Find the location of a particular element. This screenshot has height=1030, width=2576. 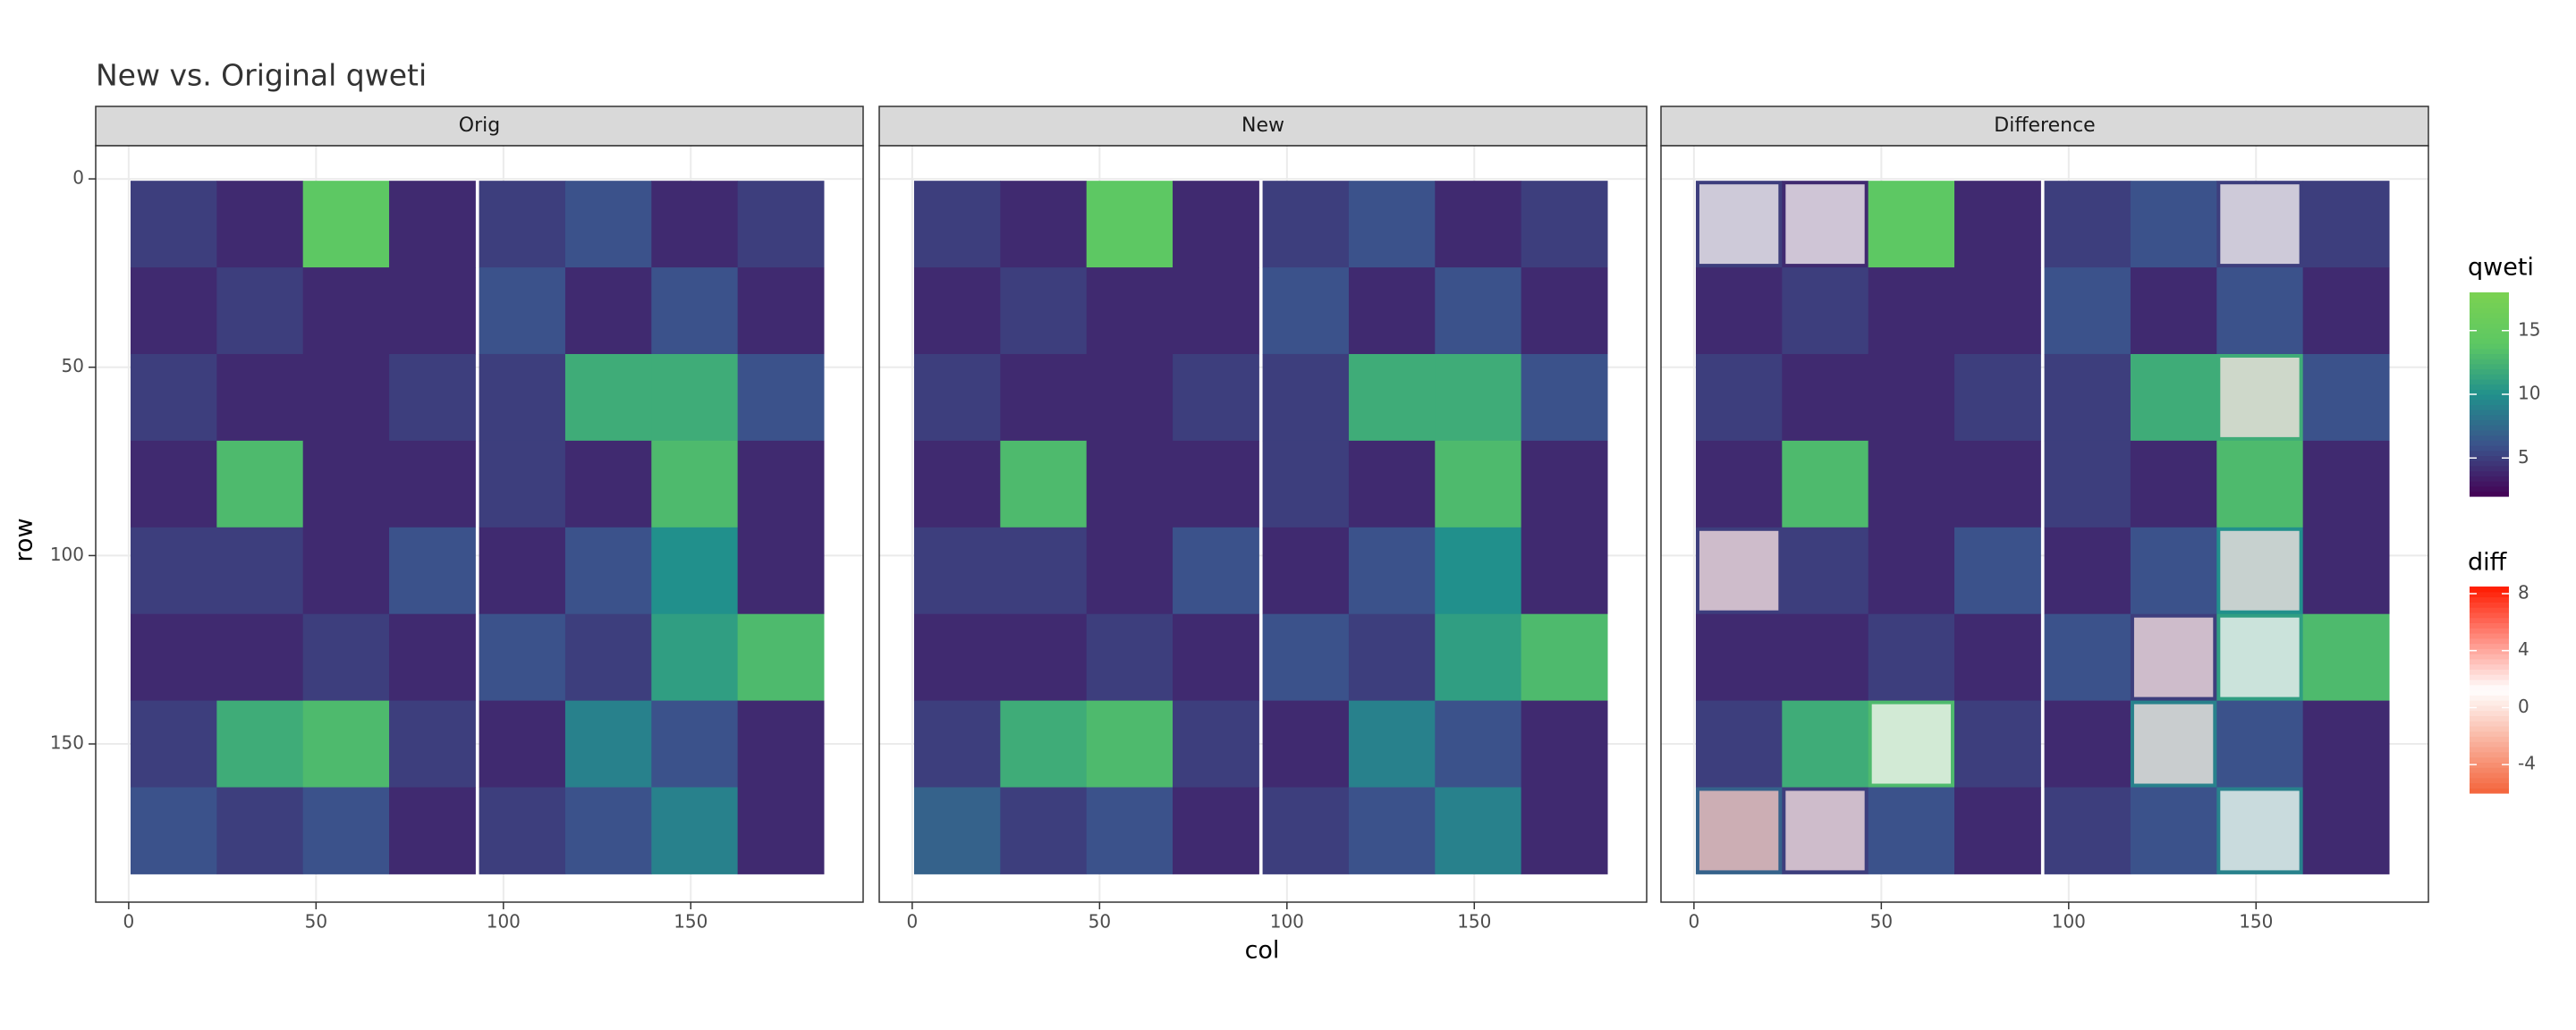

x-tick-label: 100 is located at coordinates (2069, 922).